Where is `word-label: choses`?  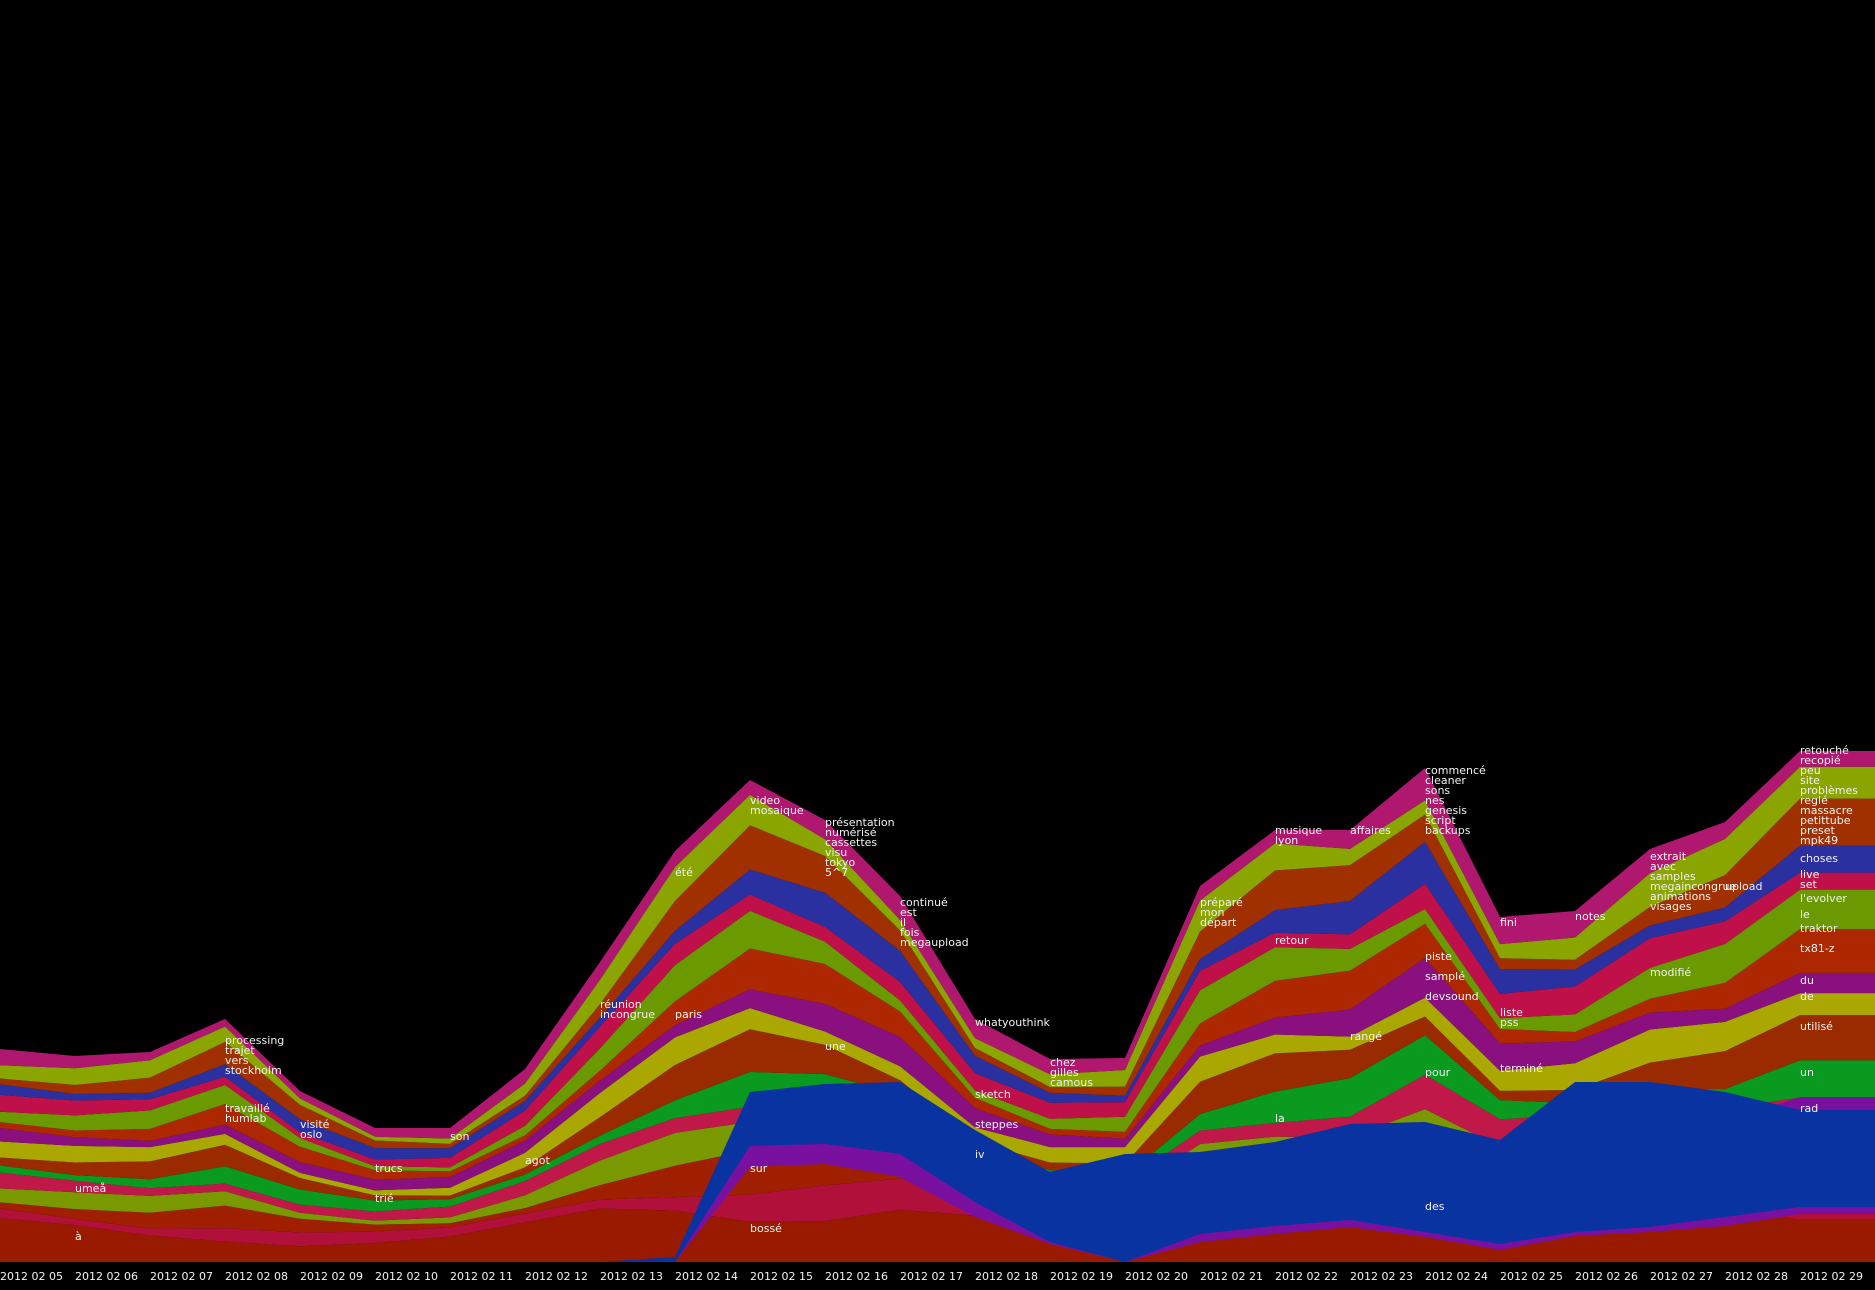
word-label: choses is located at coordinates (1819, 858).